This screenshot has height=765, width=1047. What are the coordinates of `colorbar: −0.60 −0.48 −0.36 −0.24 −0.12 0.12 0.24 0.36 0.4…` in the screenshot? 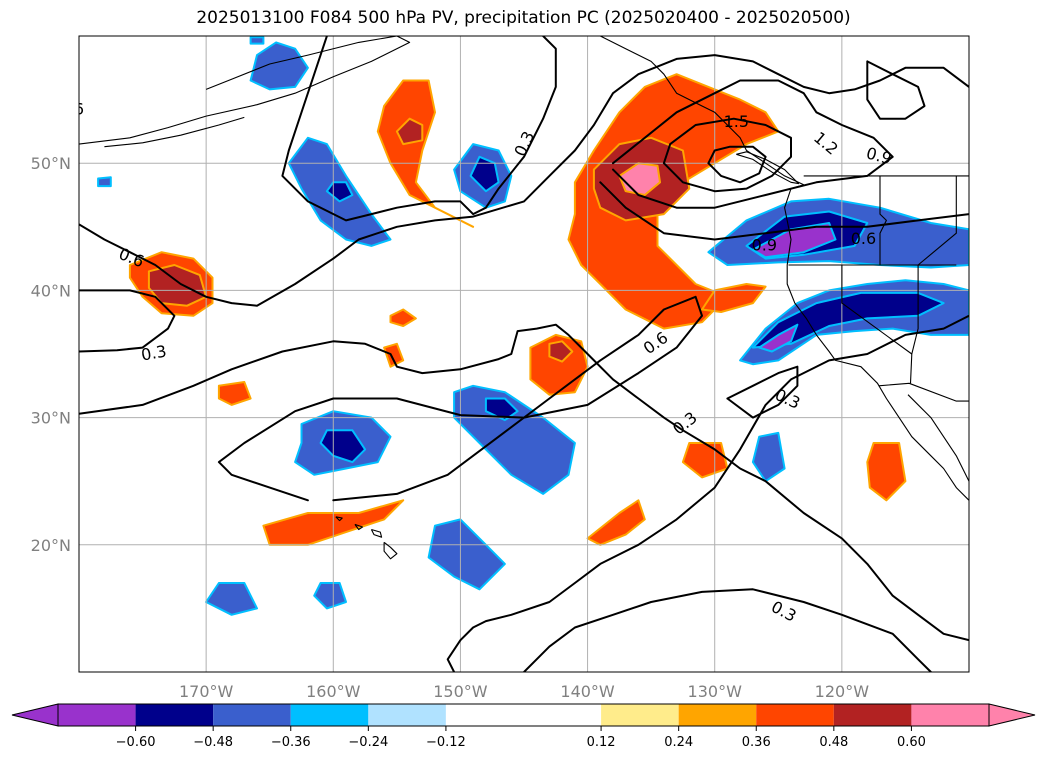 It's located at (523, 726).